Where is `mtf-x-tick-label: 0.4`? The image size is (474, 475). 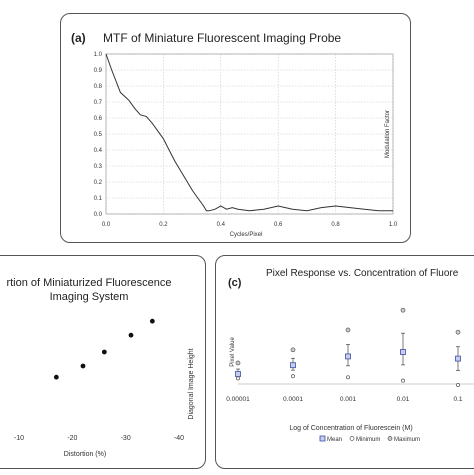 mtf-x-tick-label: 0.4 is located at coordinates (221, 225).